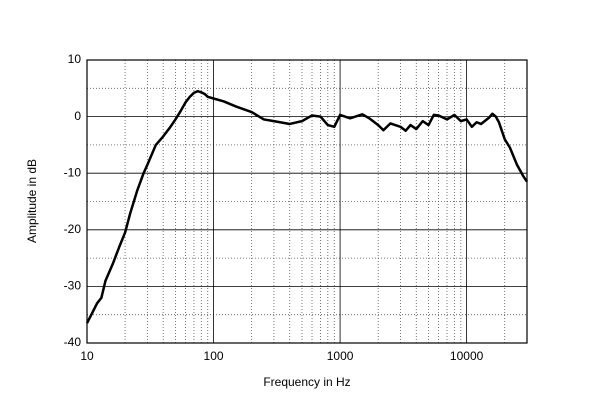 This screenshot has width=600, height=412. What do you see at coordinates (32, 201) in the screenshot?
I see `y-axis-label: Amplitude in dB` at bounding box center [32, 201].